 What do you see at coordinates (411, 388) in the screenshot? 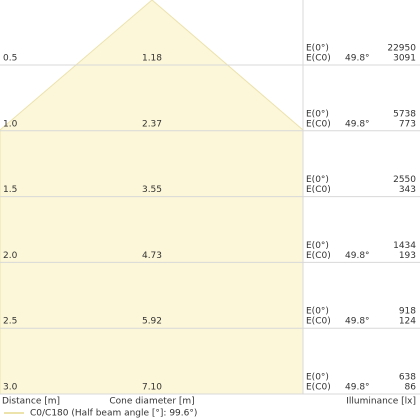
I see `ec0-value: 86` at bounding box center [411, 388].